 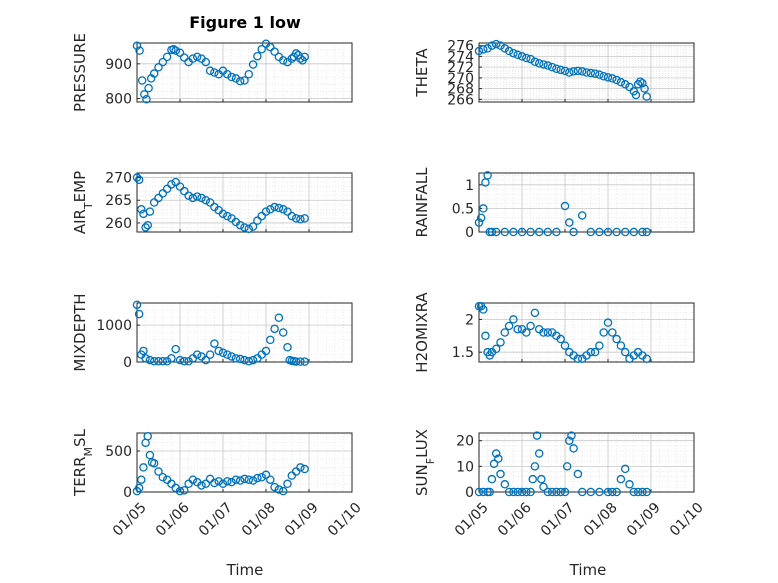 I want to click on y-tick-label: 0, so click(x=127, y=493).